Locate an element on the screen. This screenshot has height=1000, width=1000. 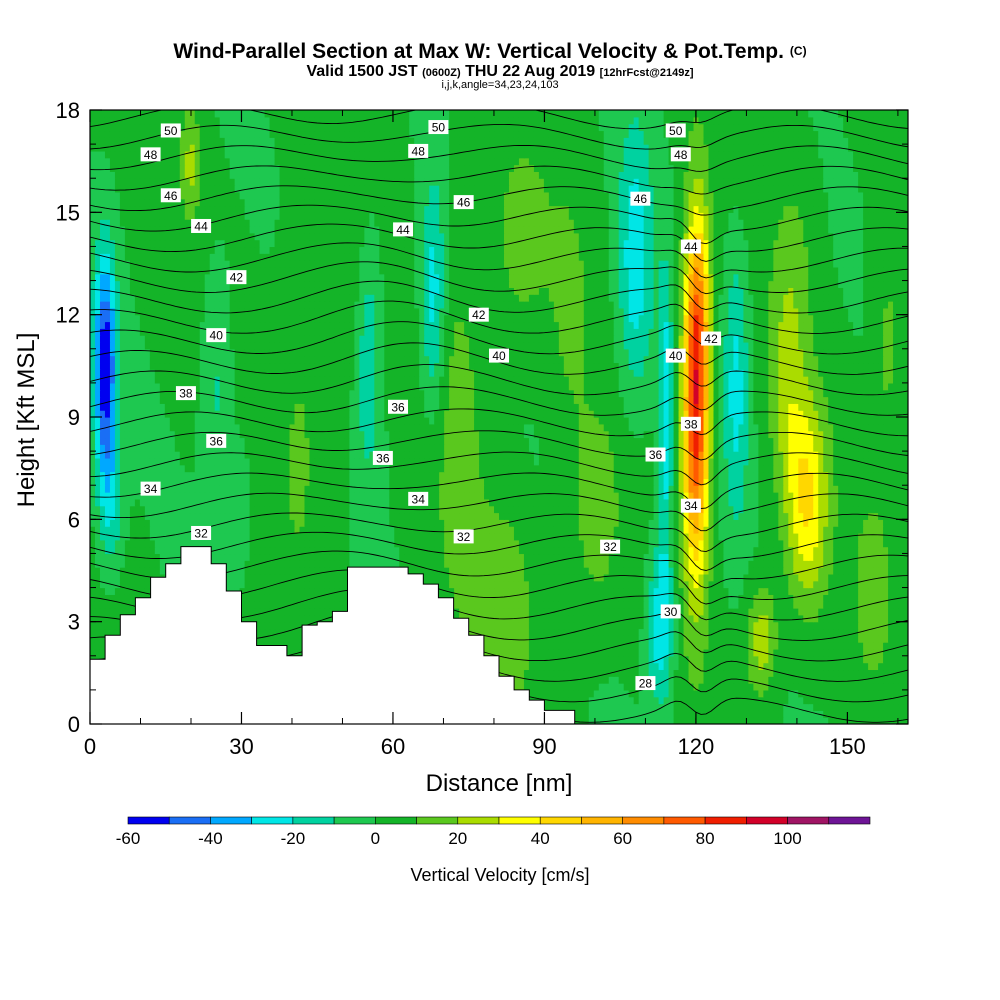
x-tick-label: 60 is located at coordinates (393, 746).